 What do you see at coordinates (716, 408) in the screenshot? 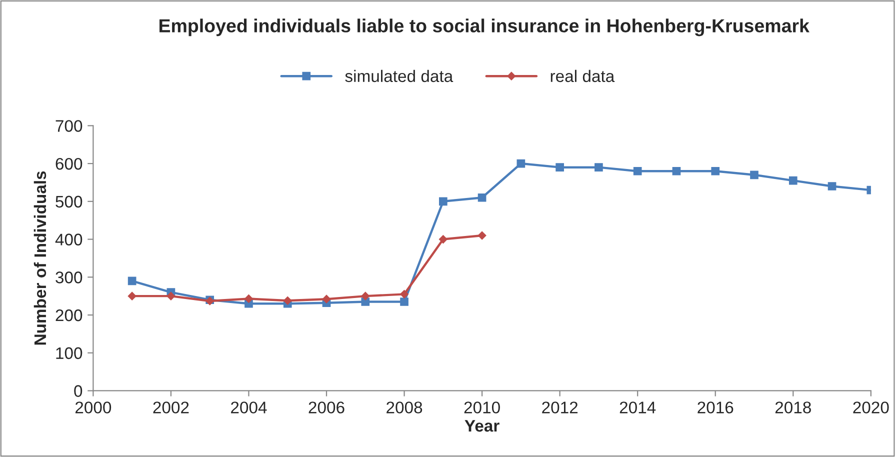
I see `x-tick-label: 2016` at bounding box center [716, 408].